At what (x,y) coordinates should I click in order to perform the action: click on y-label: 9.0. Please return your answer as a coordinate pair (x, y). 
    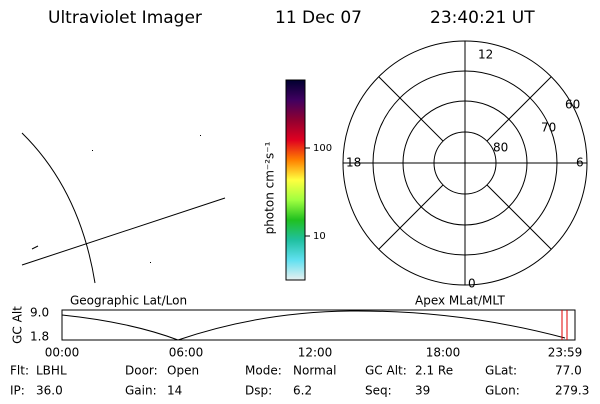
    Looking at the image, I should click on (39, 313).